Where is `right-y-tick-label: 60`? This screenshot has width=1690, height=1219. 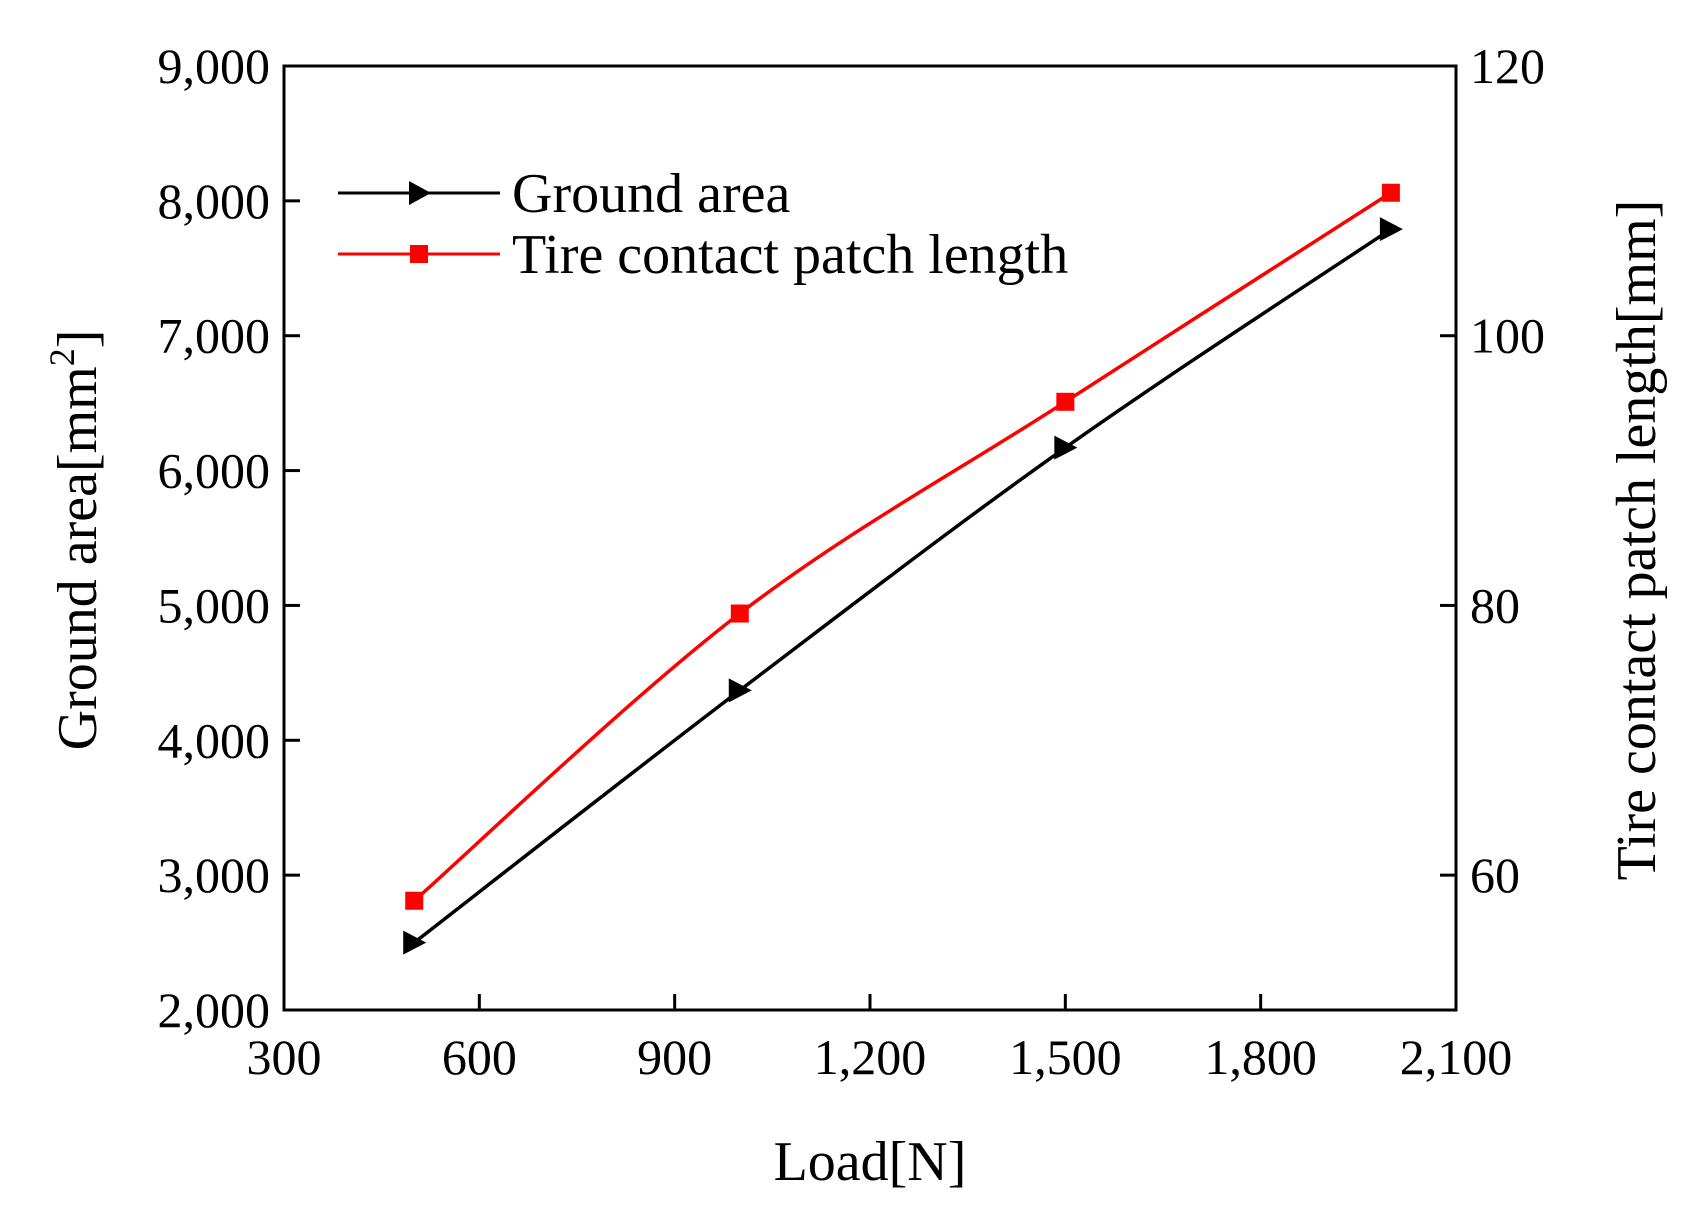 right-y-tick-label: 60 is located at coordinates (1495, 875).